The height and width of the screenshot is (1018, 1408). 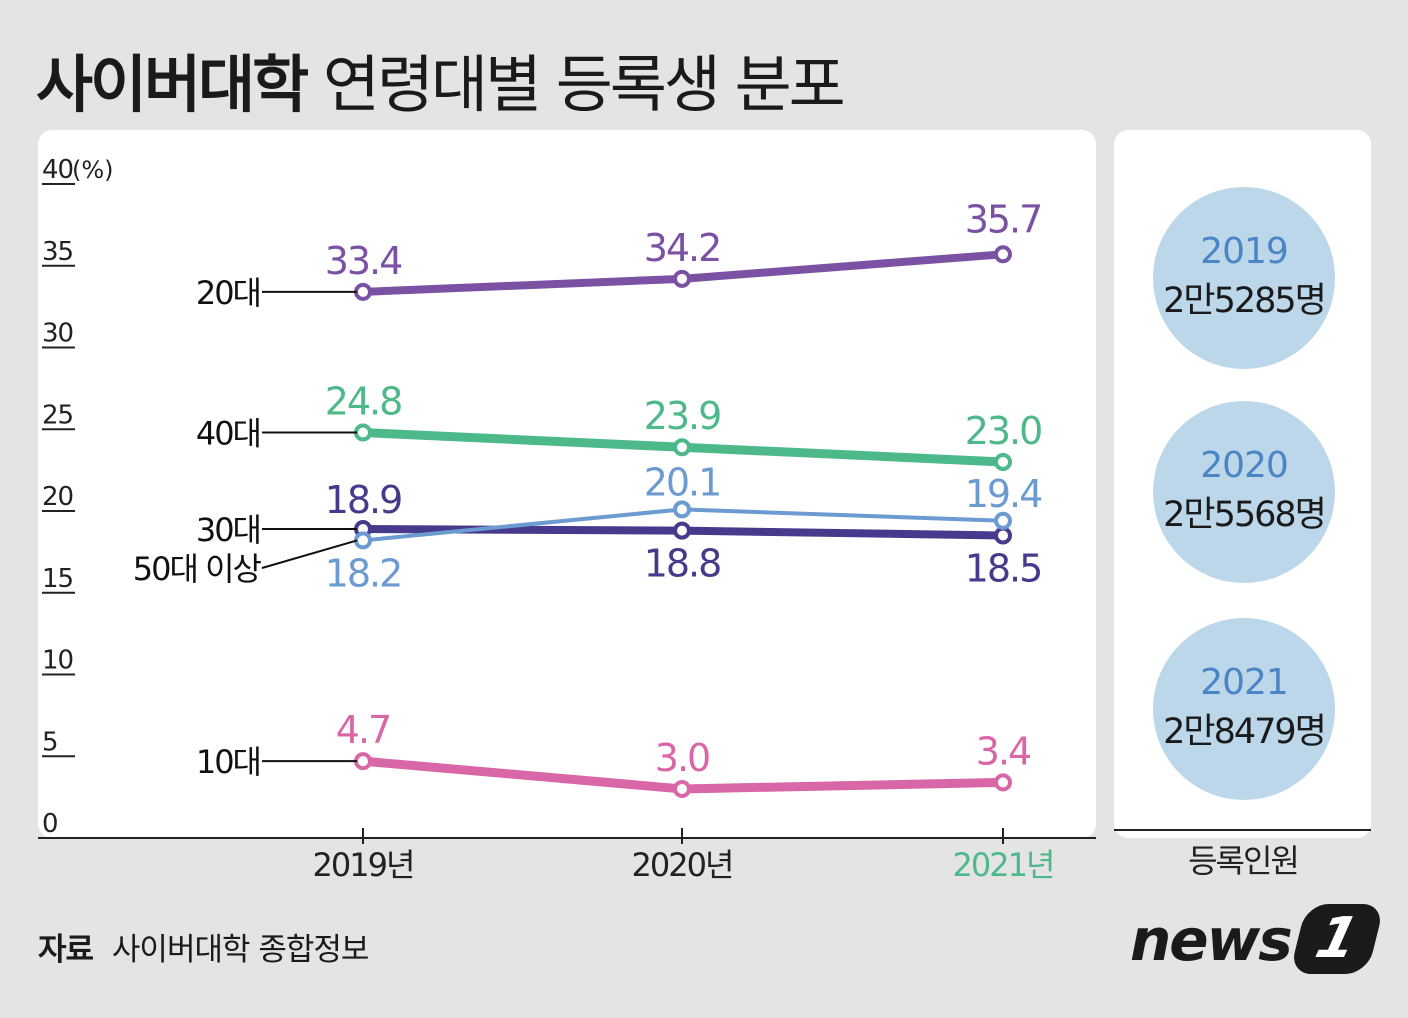 What do you see at coordinates (93, 170) in the screenshot?
I see `y-axis-unit: (%)` at bounding box center [93, 170].